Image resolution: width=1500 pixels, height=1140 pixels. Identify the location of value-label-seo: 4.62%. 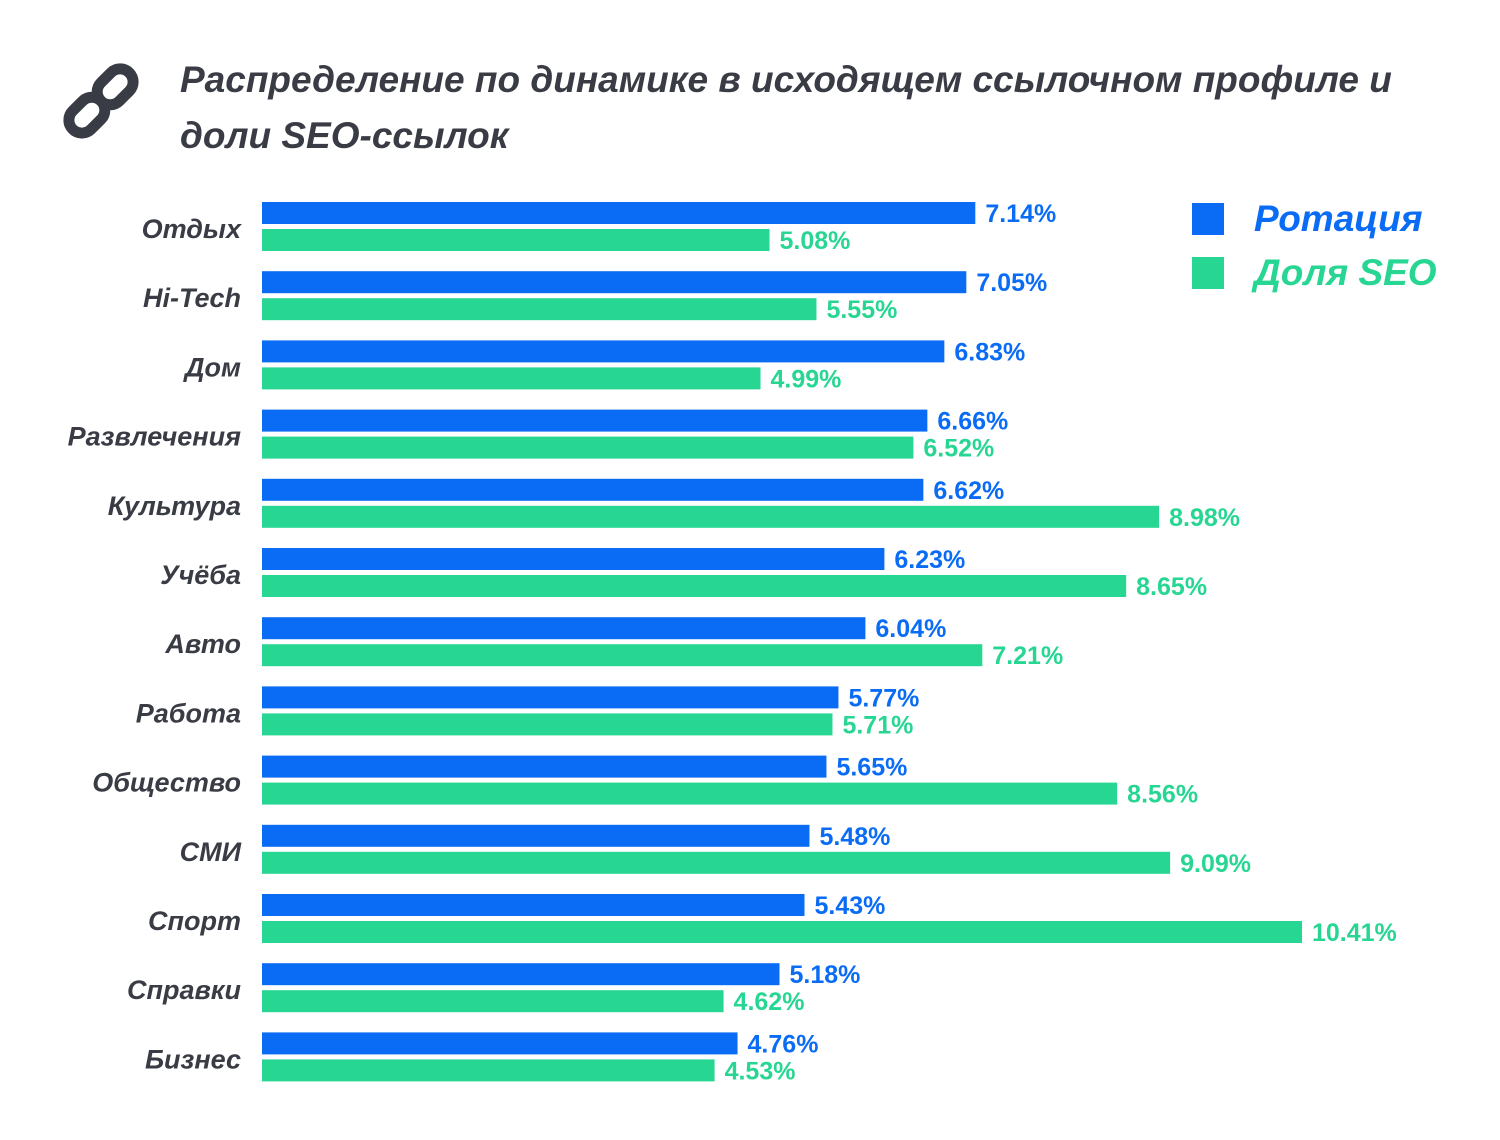
(769, 1002).